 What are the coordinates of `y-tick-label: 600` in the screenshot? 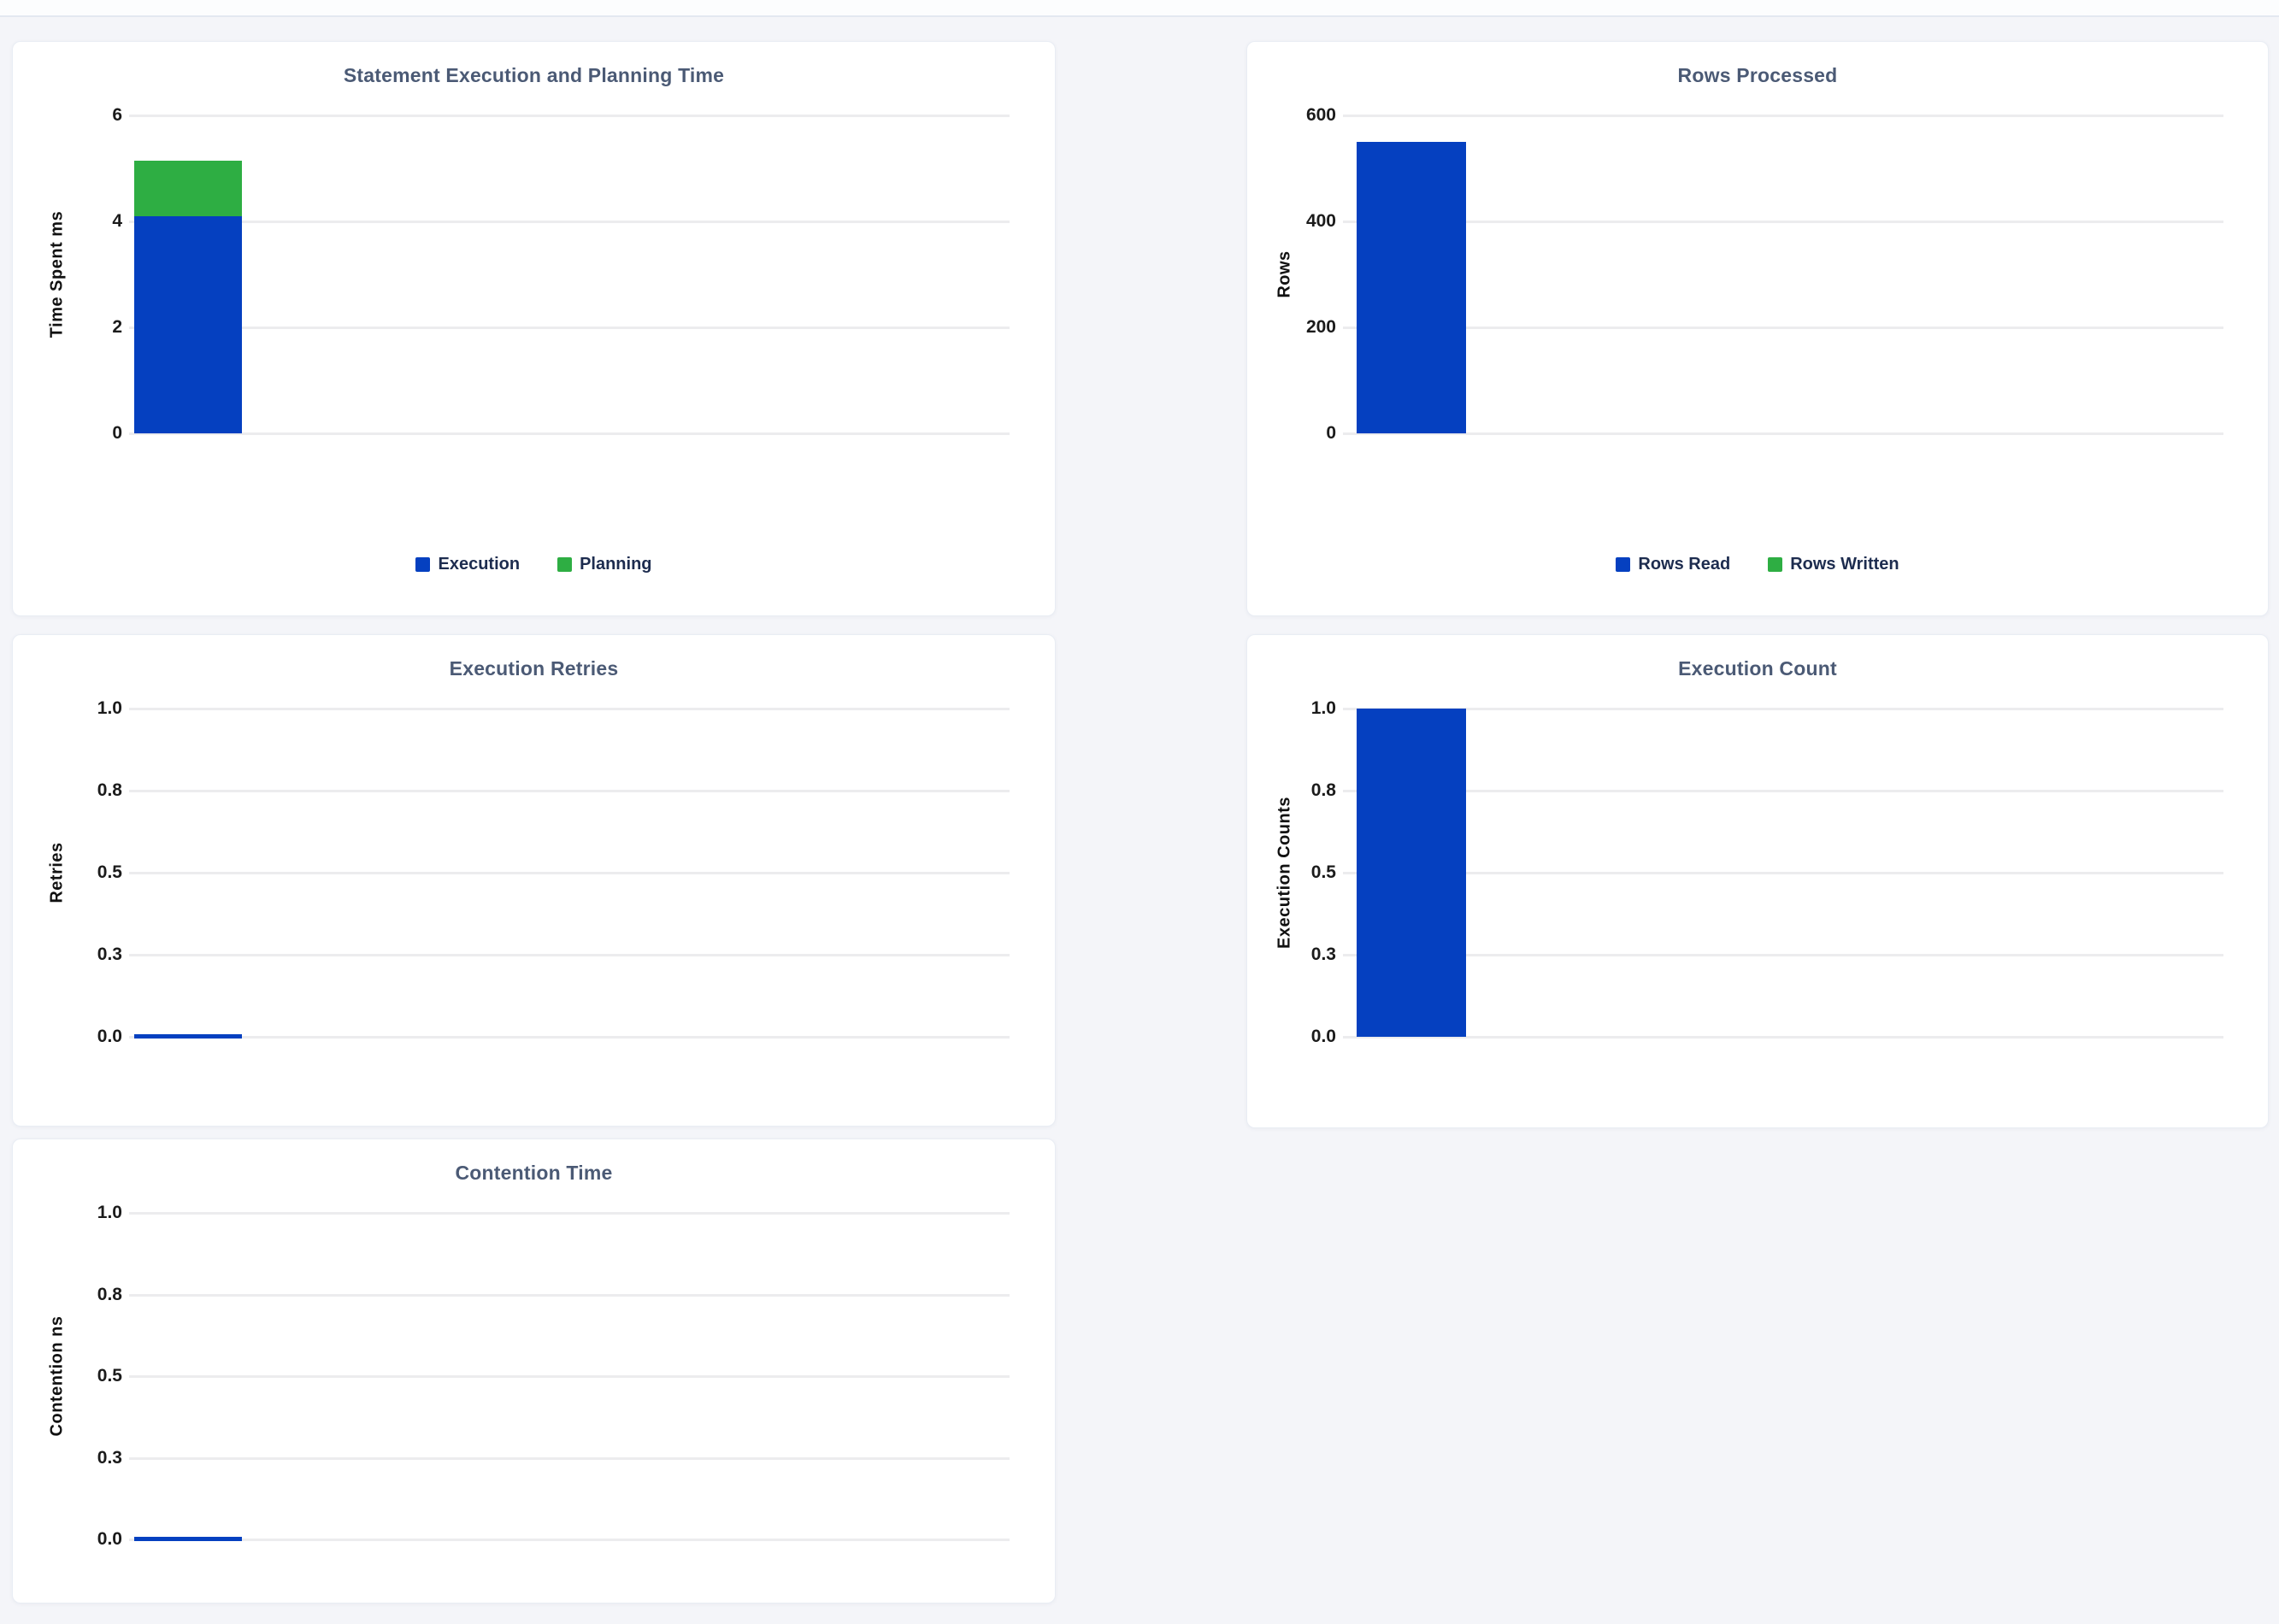 It's located at (1320, 115).